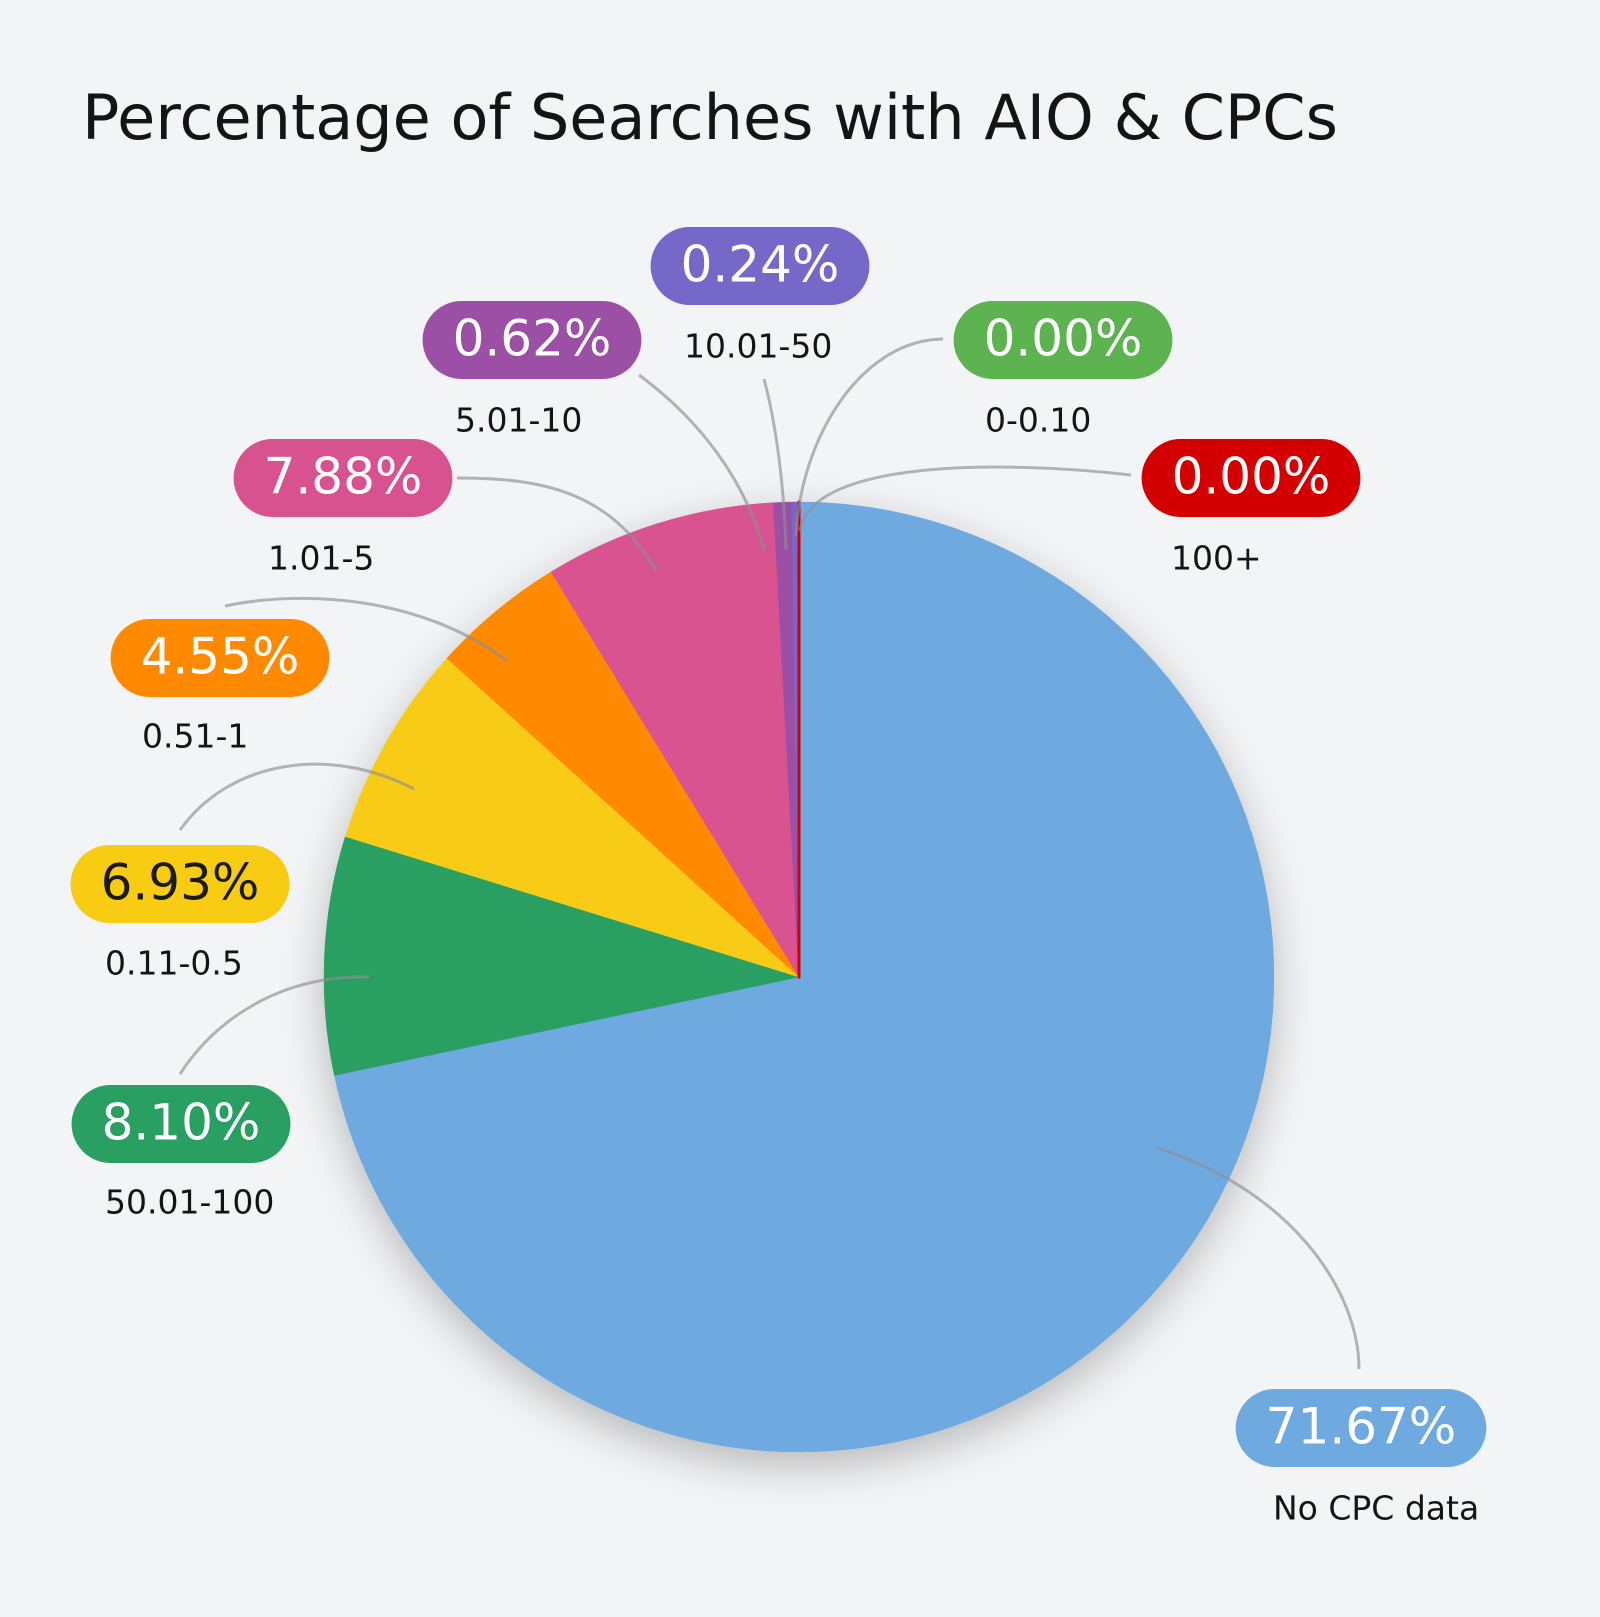 Image resolution: width=1600 pixels, height=1617 pixels. I want to click on value-label: 4.55%, so click(220, 657).